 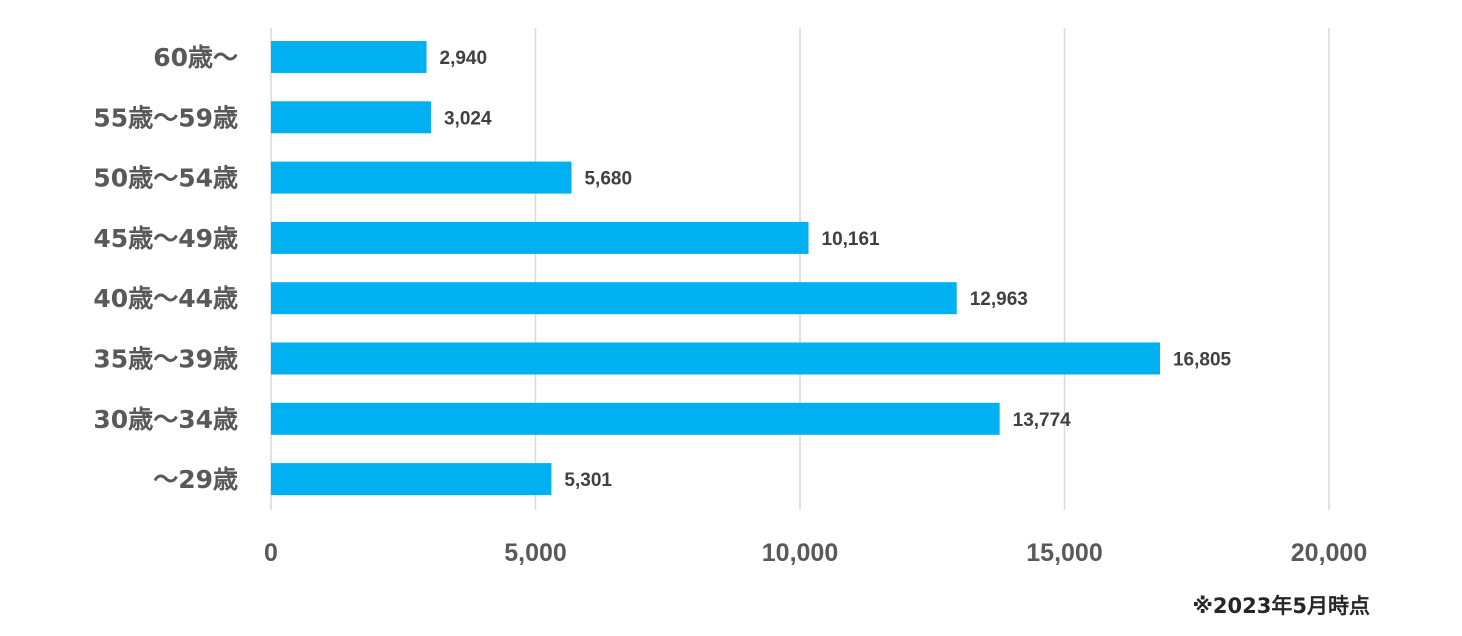 What do you see at coordinates (165, 298) in the screenshot?
I see `category-label: 40歳〜44歳` at bounding box center [165, 298].